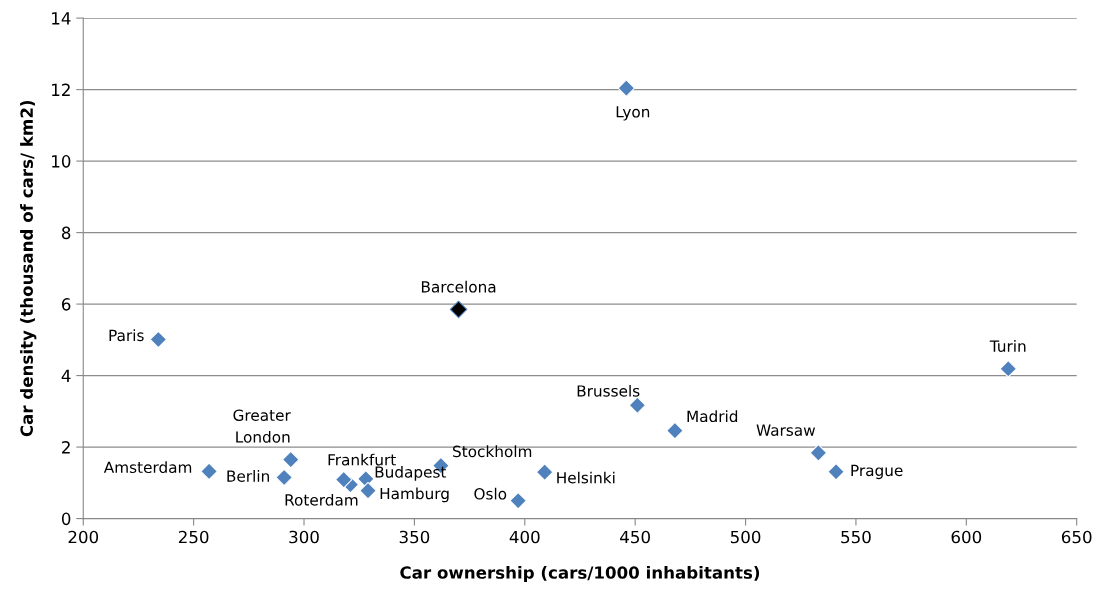 This screenshot has width=1110, height=603. I want to click on y-axis-title: Car density (thousand of cars/ km2), so click(28, 268).